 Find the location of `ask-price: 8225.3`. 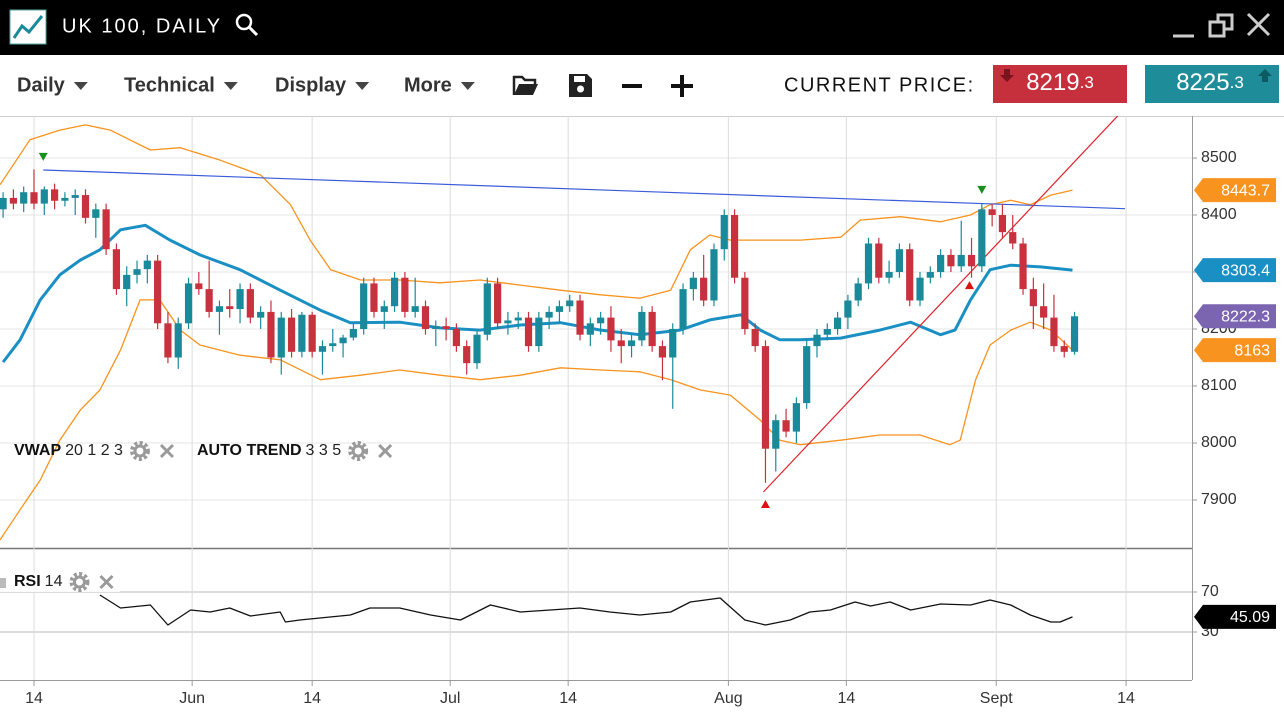

ask-price: 8225.3 is located at coordinates (1210, 82).